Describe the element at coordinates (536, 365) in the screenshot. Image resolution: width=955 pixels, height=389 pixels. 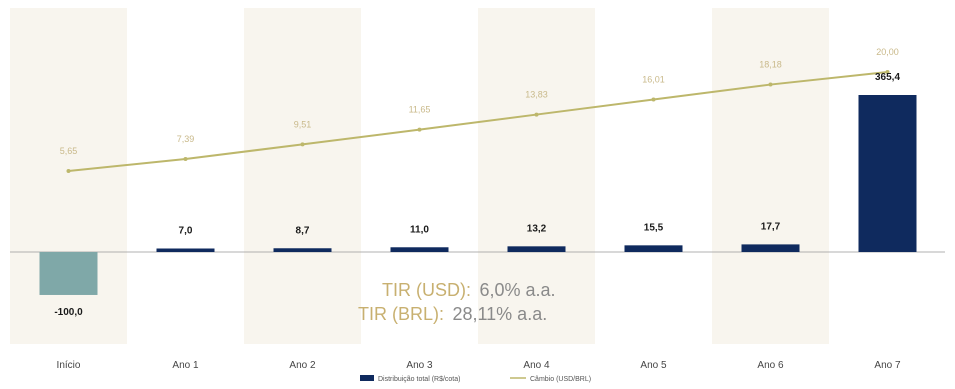
I see `x-tick-label: Ano 4` at that location.